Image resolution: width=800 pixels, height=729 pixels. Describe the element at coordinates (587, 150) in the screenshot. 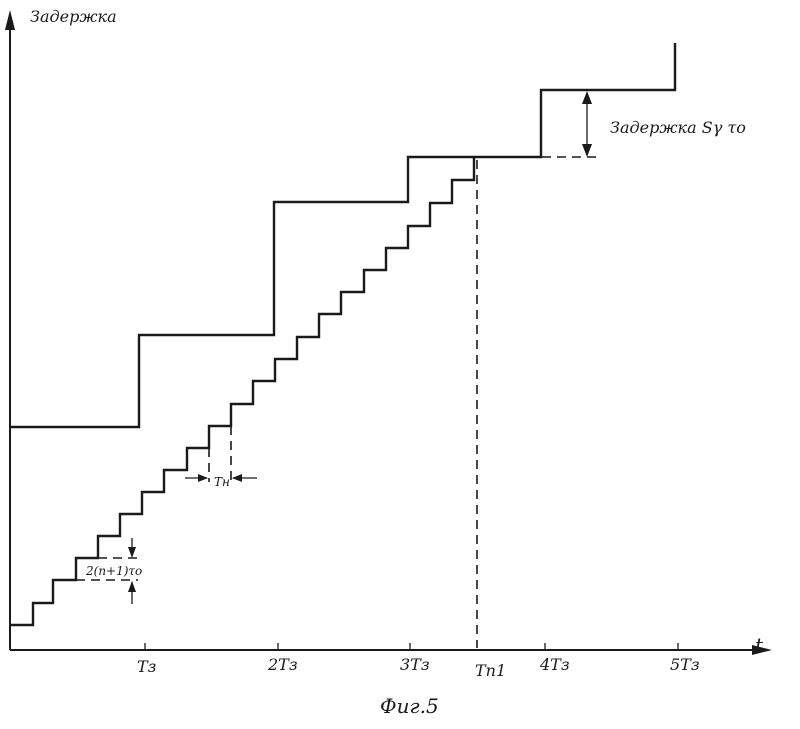

I see `delay-arrow-bottom` at that location.